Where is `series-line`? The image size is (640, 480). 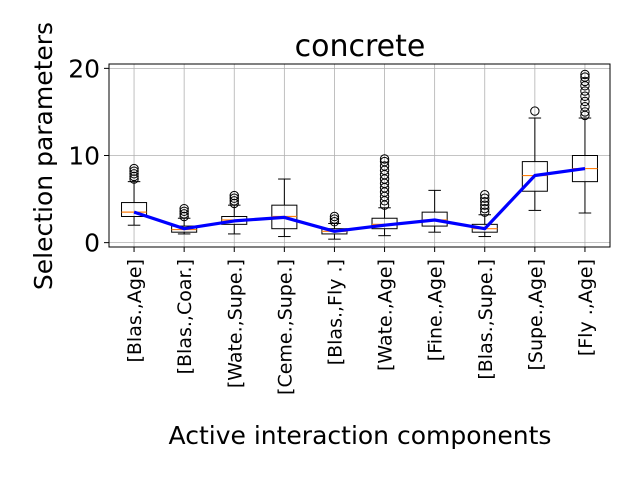 series-line is located at coordinates (359, 200).